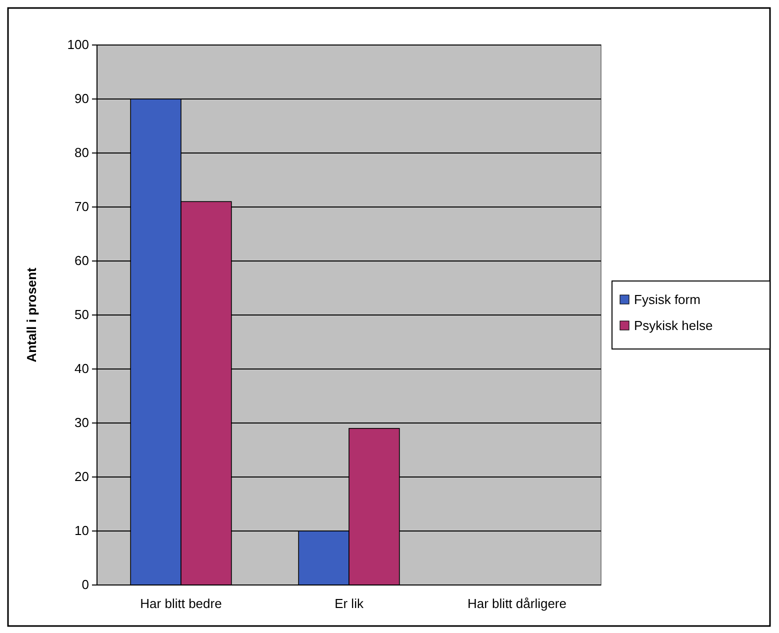  Describe the element at coordinates (81, 152) in the screenshot. I see `y-tick-label: 80` at that location.